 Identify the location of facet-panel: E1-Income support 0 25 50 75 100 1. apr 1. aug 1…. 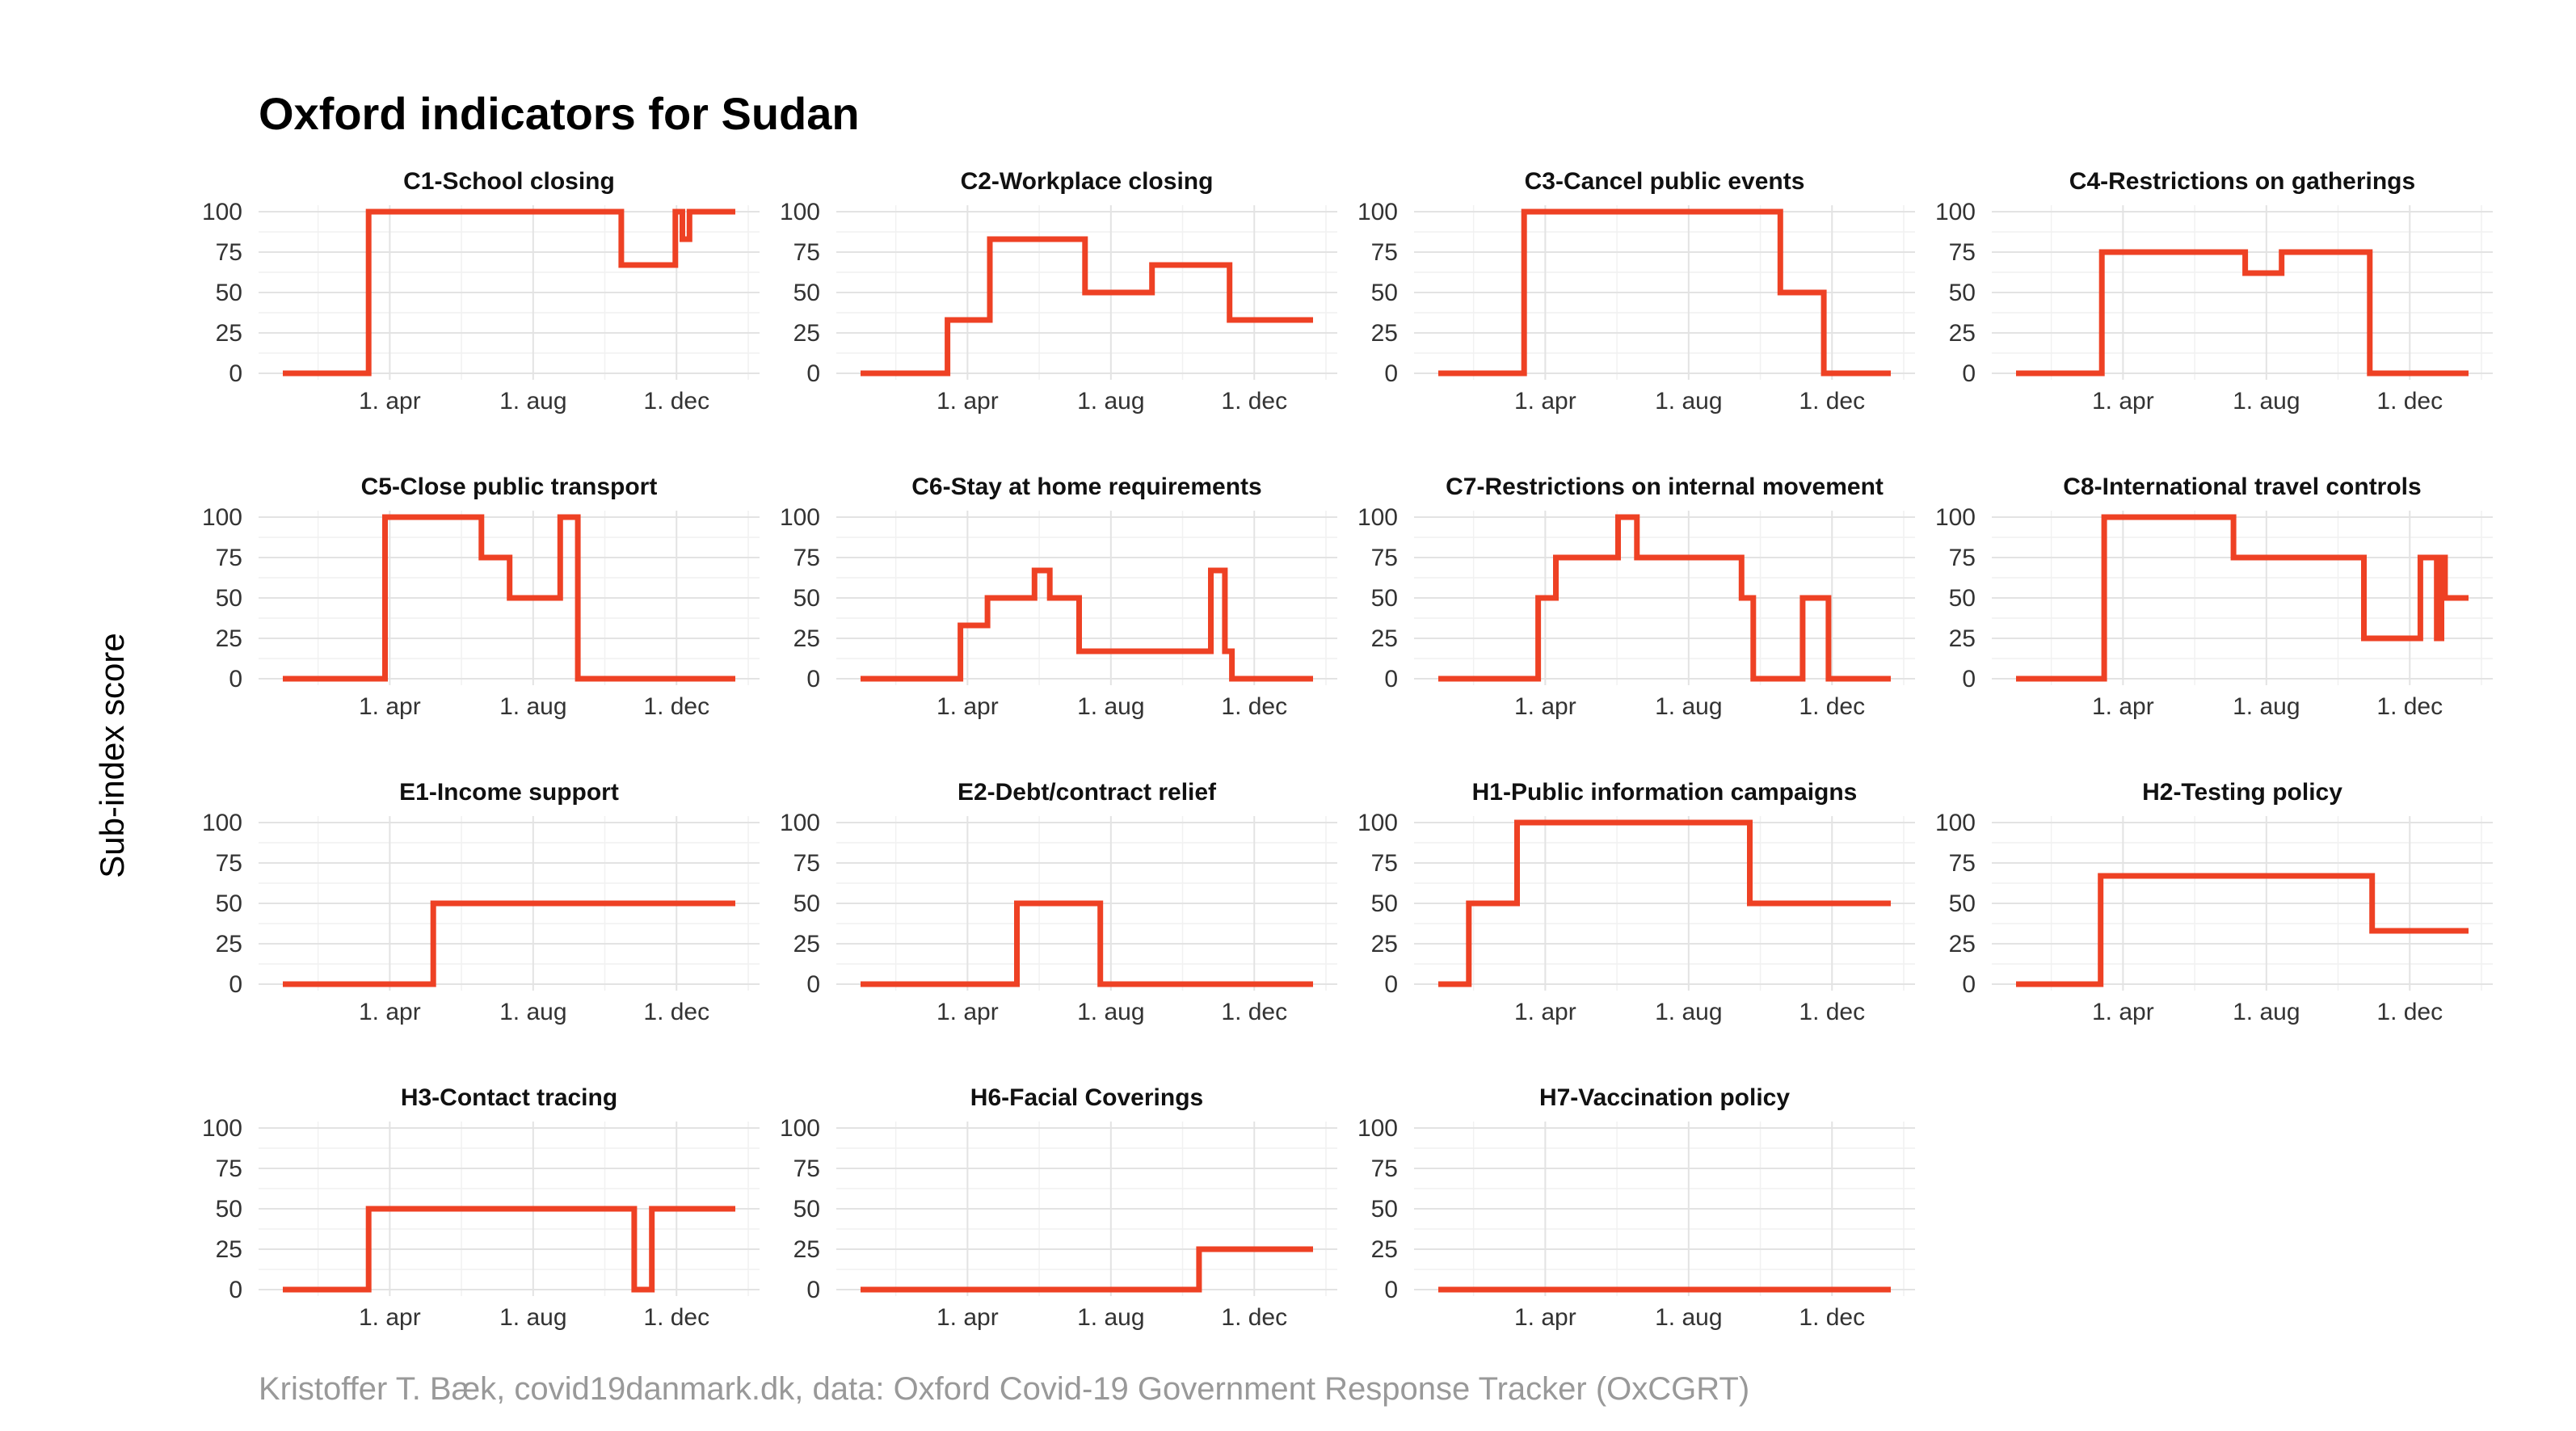
(481, 902).